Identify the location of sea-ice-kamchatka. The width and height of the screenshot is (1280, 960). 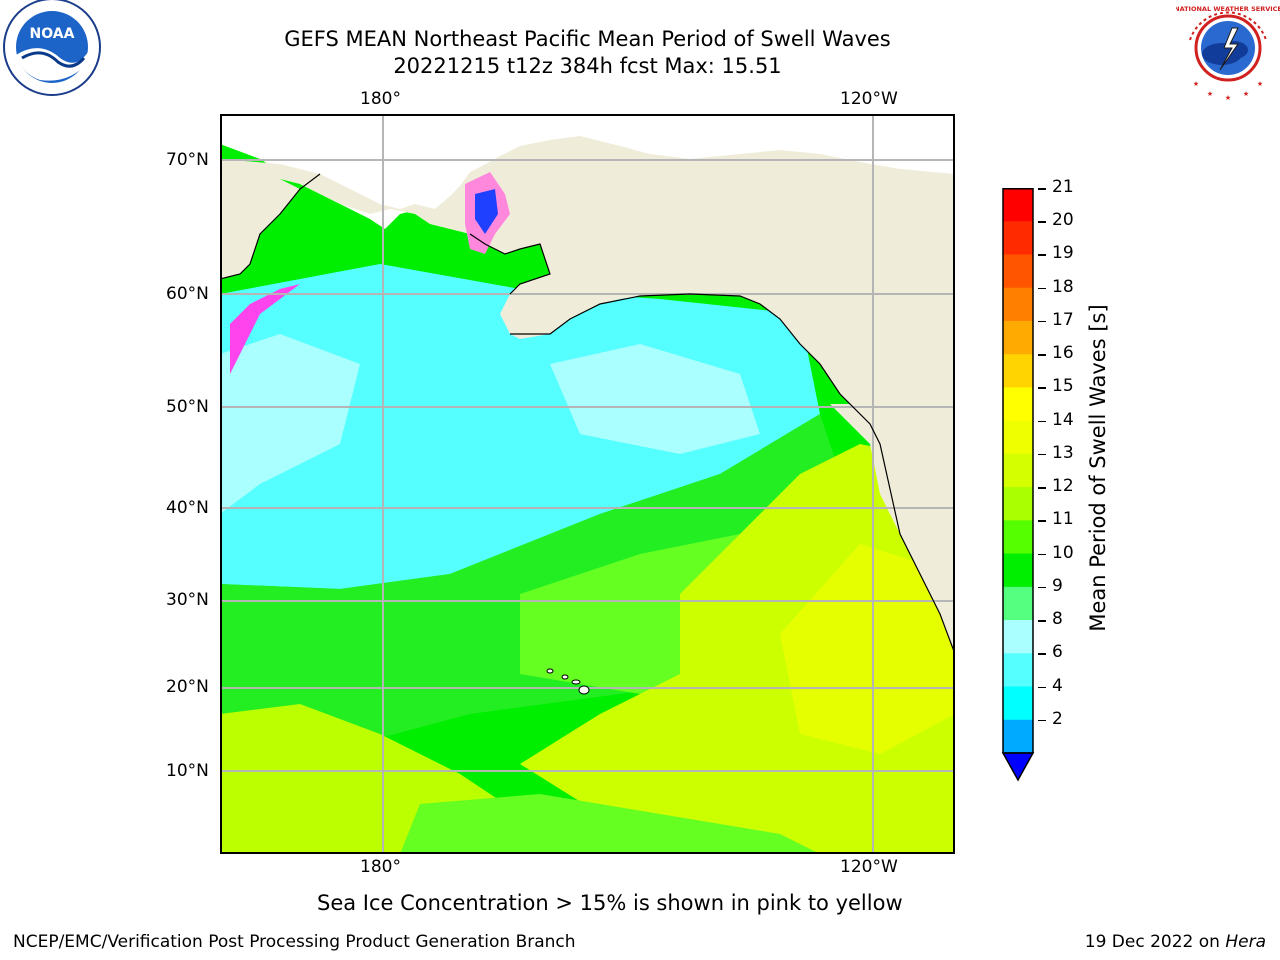
(265, 329).